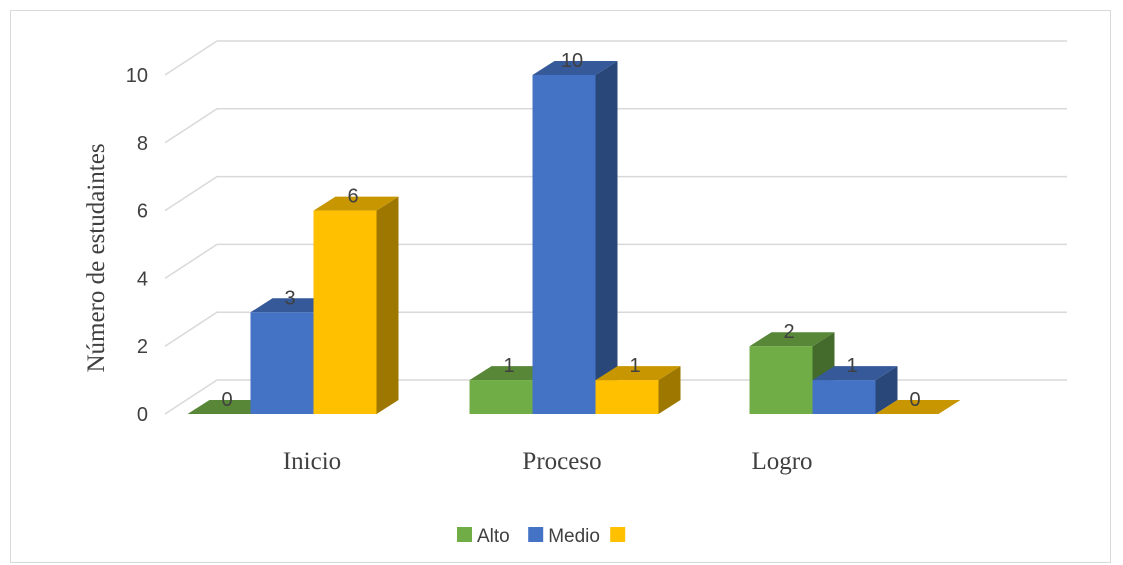  What do you see at coordinates (561, 461) in the screenshot?
I see `category-label: Proceso` at bounding box center [561, 461].